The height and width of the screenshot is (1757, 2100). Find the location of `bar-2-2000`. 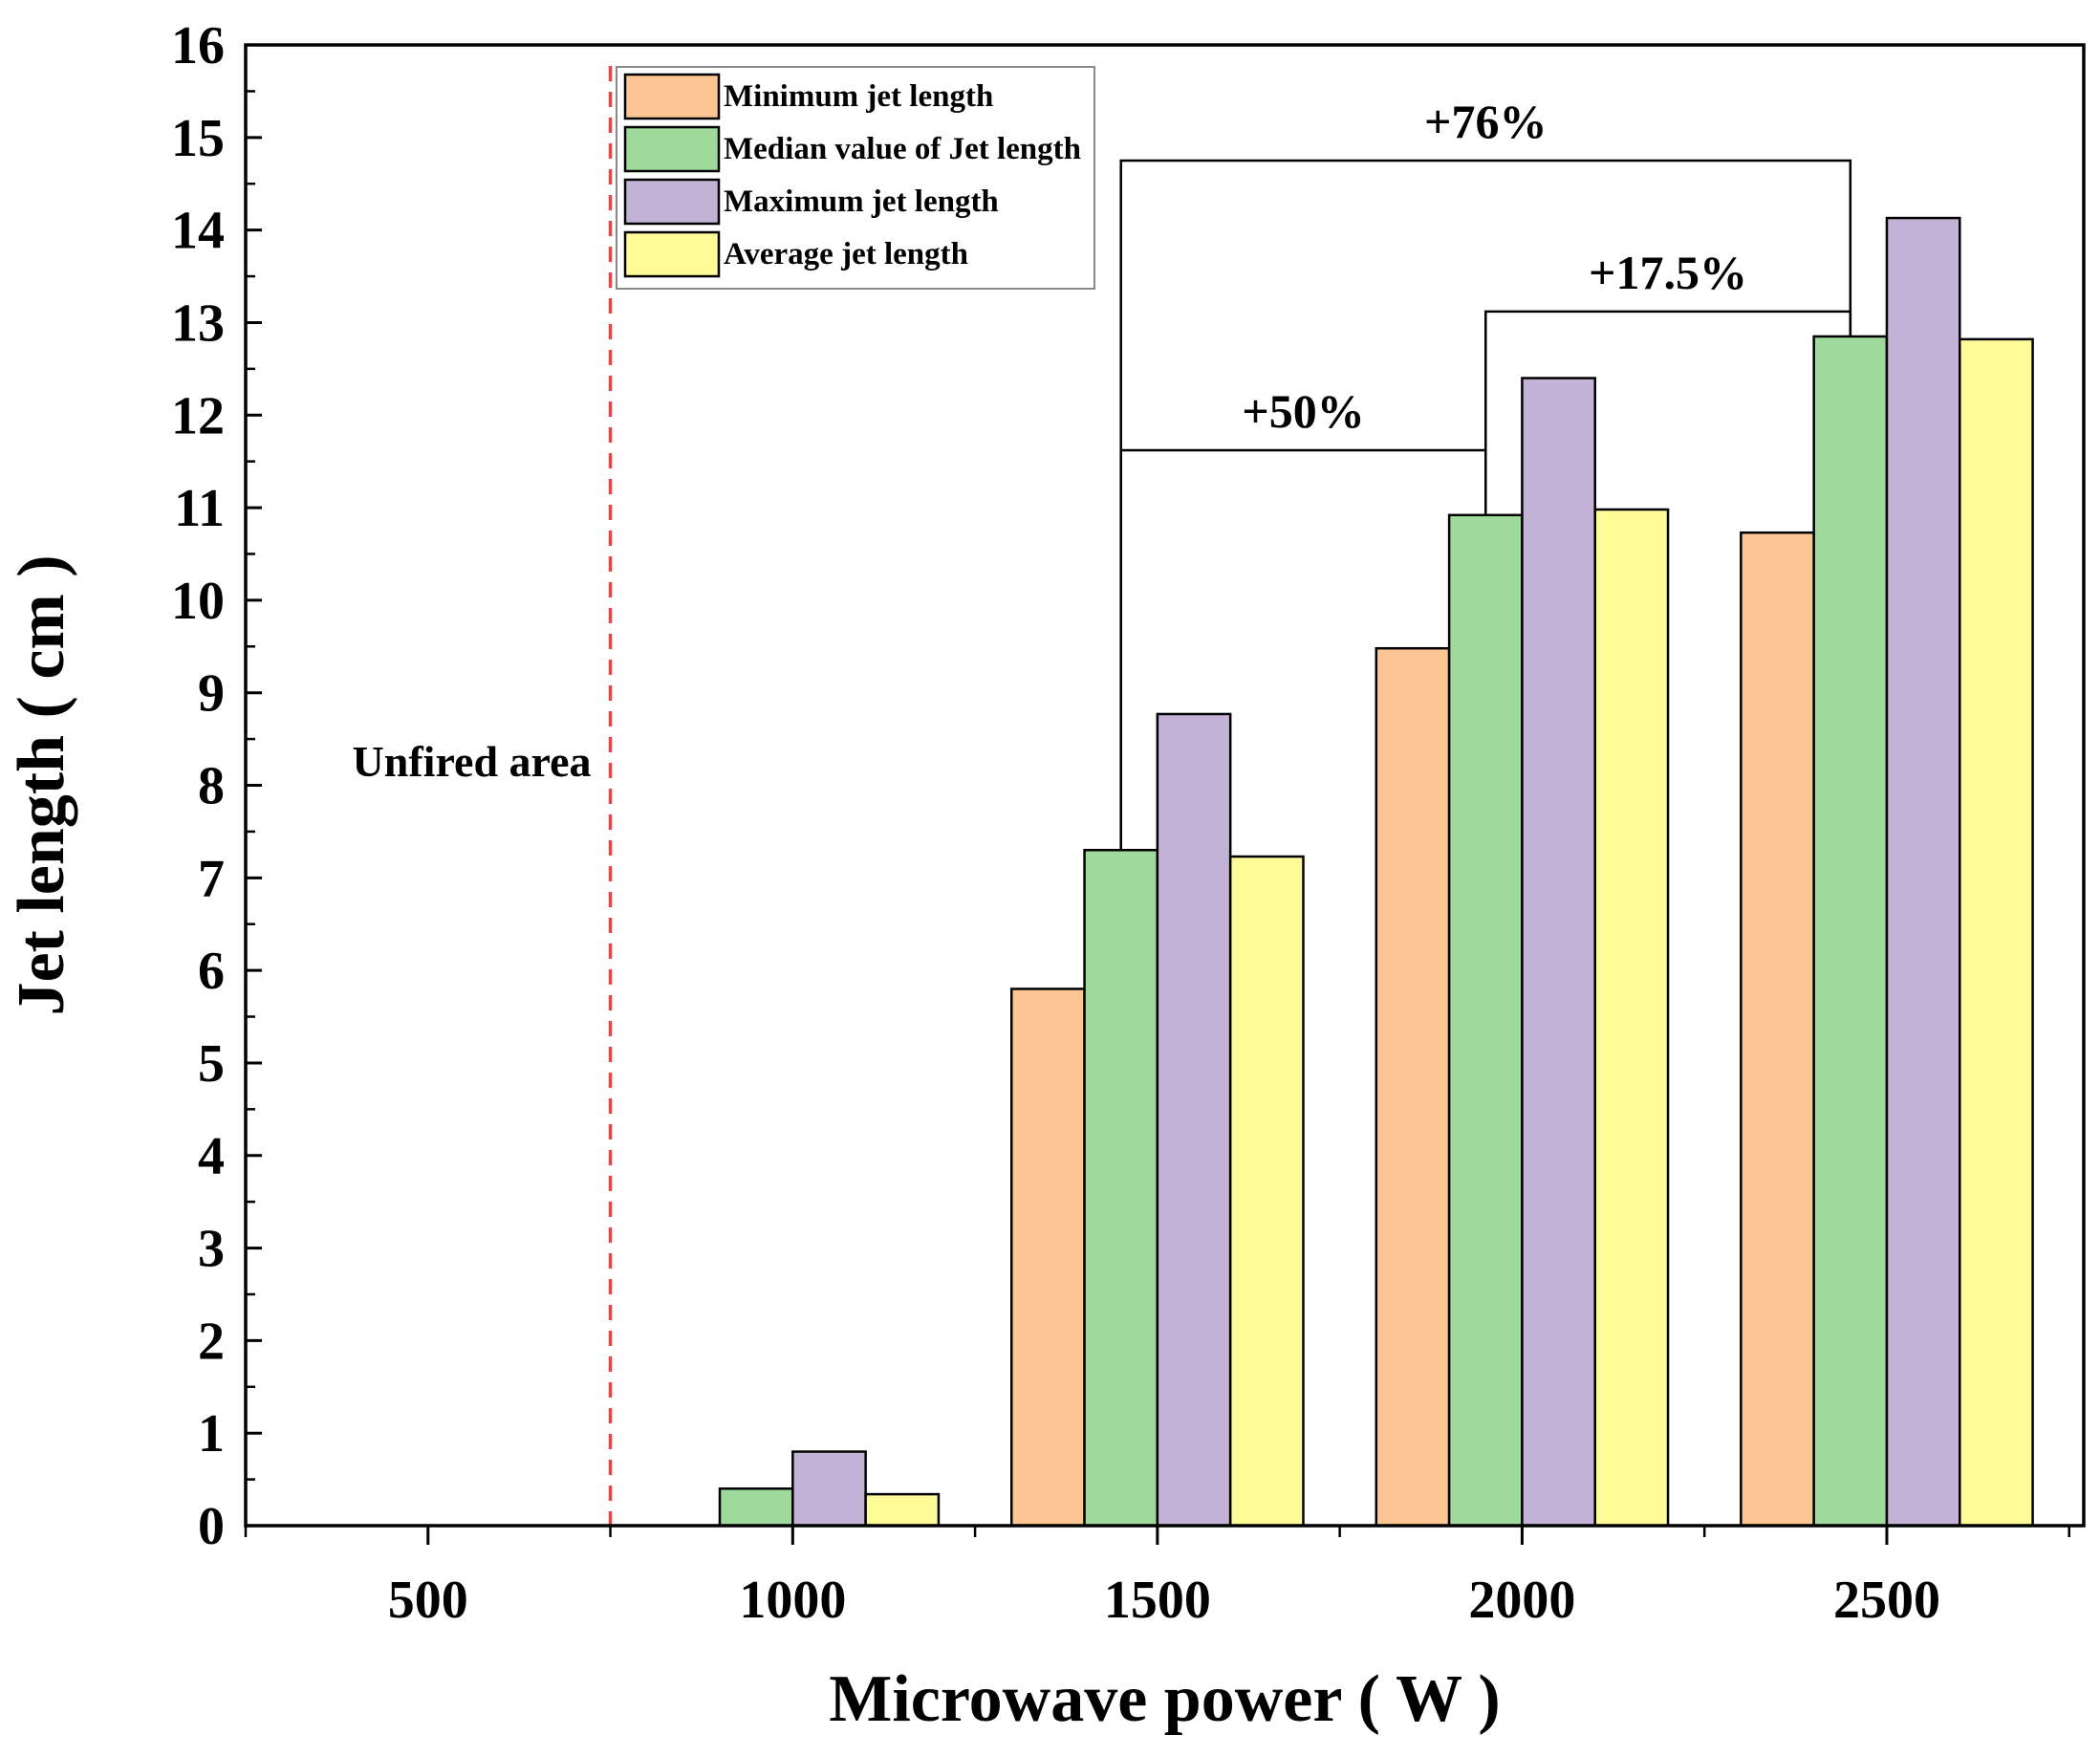

bar-2-2000 is located at coordinates (1485, 1020).